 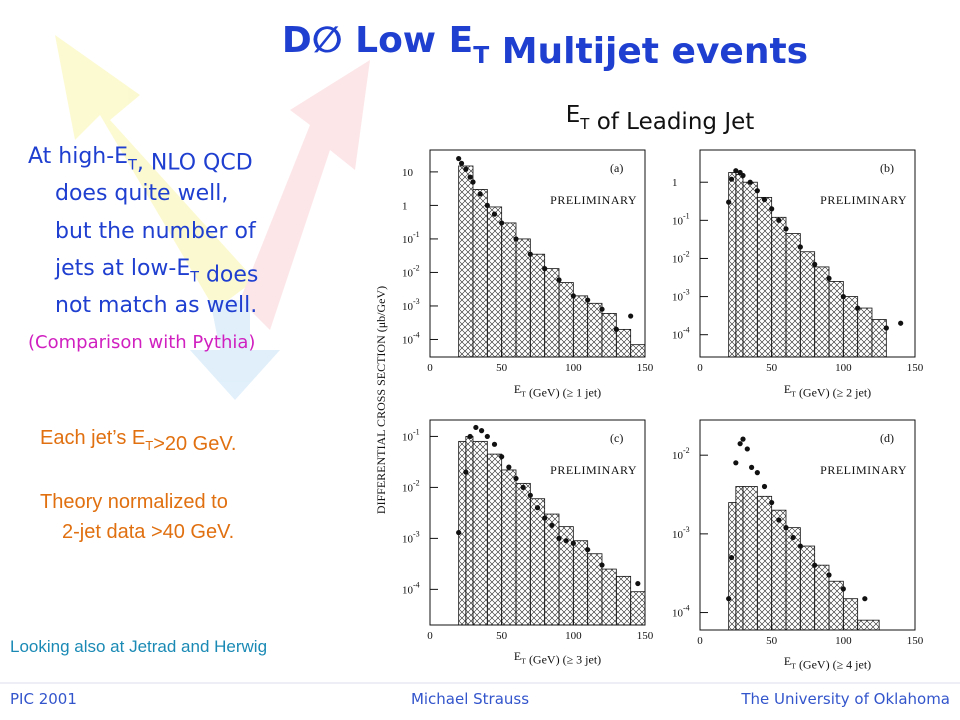 I want to click on note: 2-jet data >40 GeV., so click(x=148, y=532).